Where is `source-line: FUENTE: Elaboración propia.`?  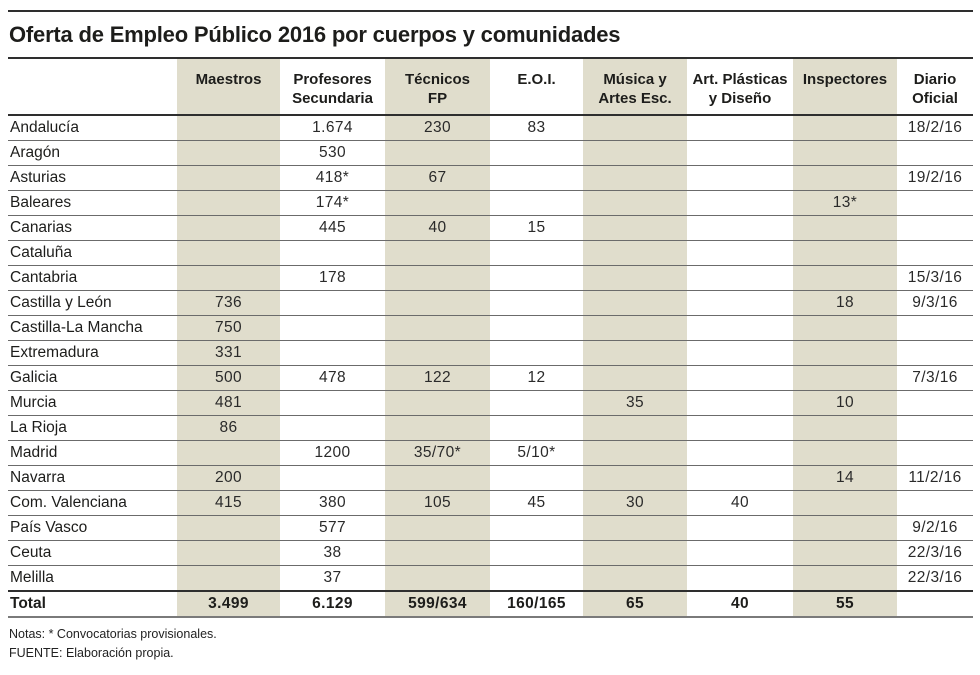
source-line: FUENTE: Elaboración propia. is located at coordinates (91, 653).